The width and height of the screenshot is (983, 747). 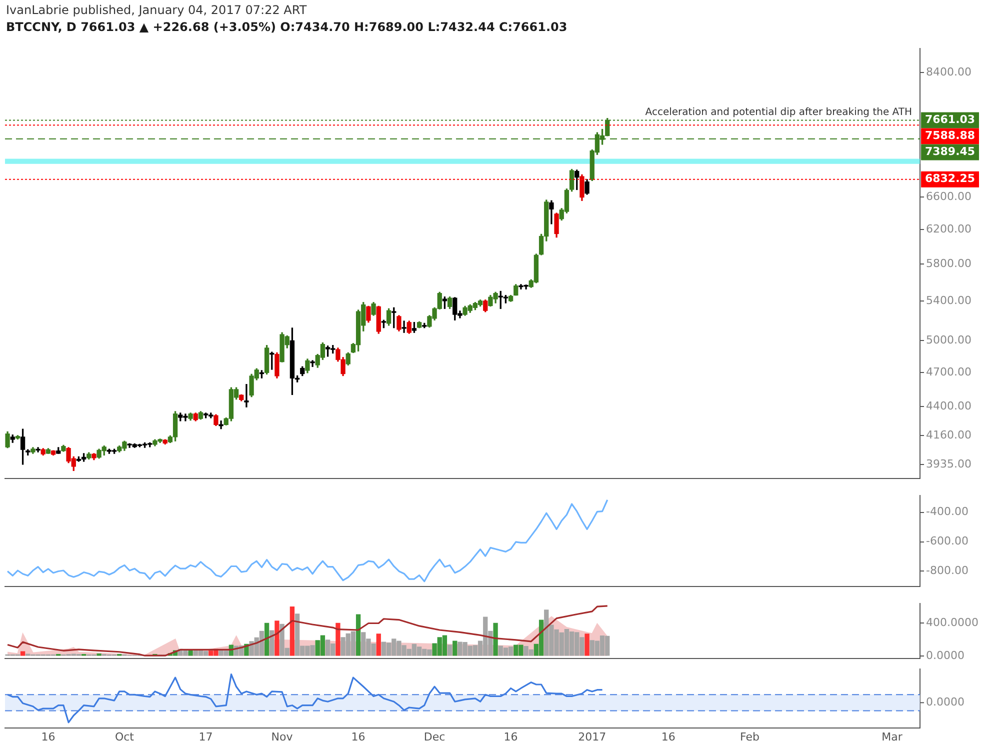 What do you see at coordinates (592, 737) in the screenshot?
I see `x-tick-label: 2017` at bounding box center [592, 737].